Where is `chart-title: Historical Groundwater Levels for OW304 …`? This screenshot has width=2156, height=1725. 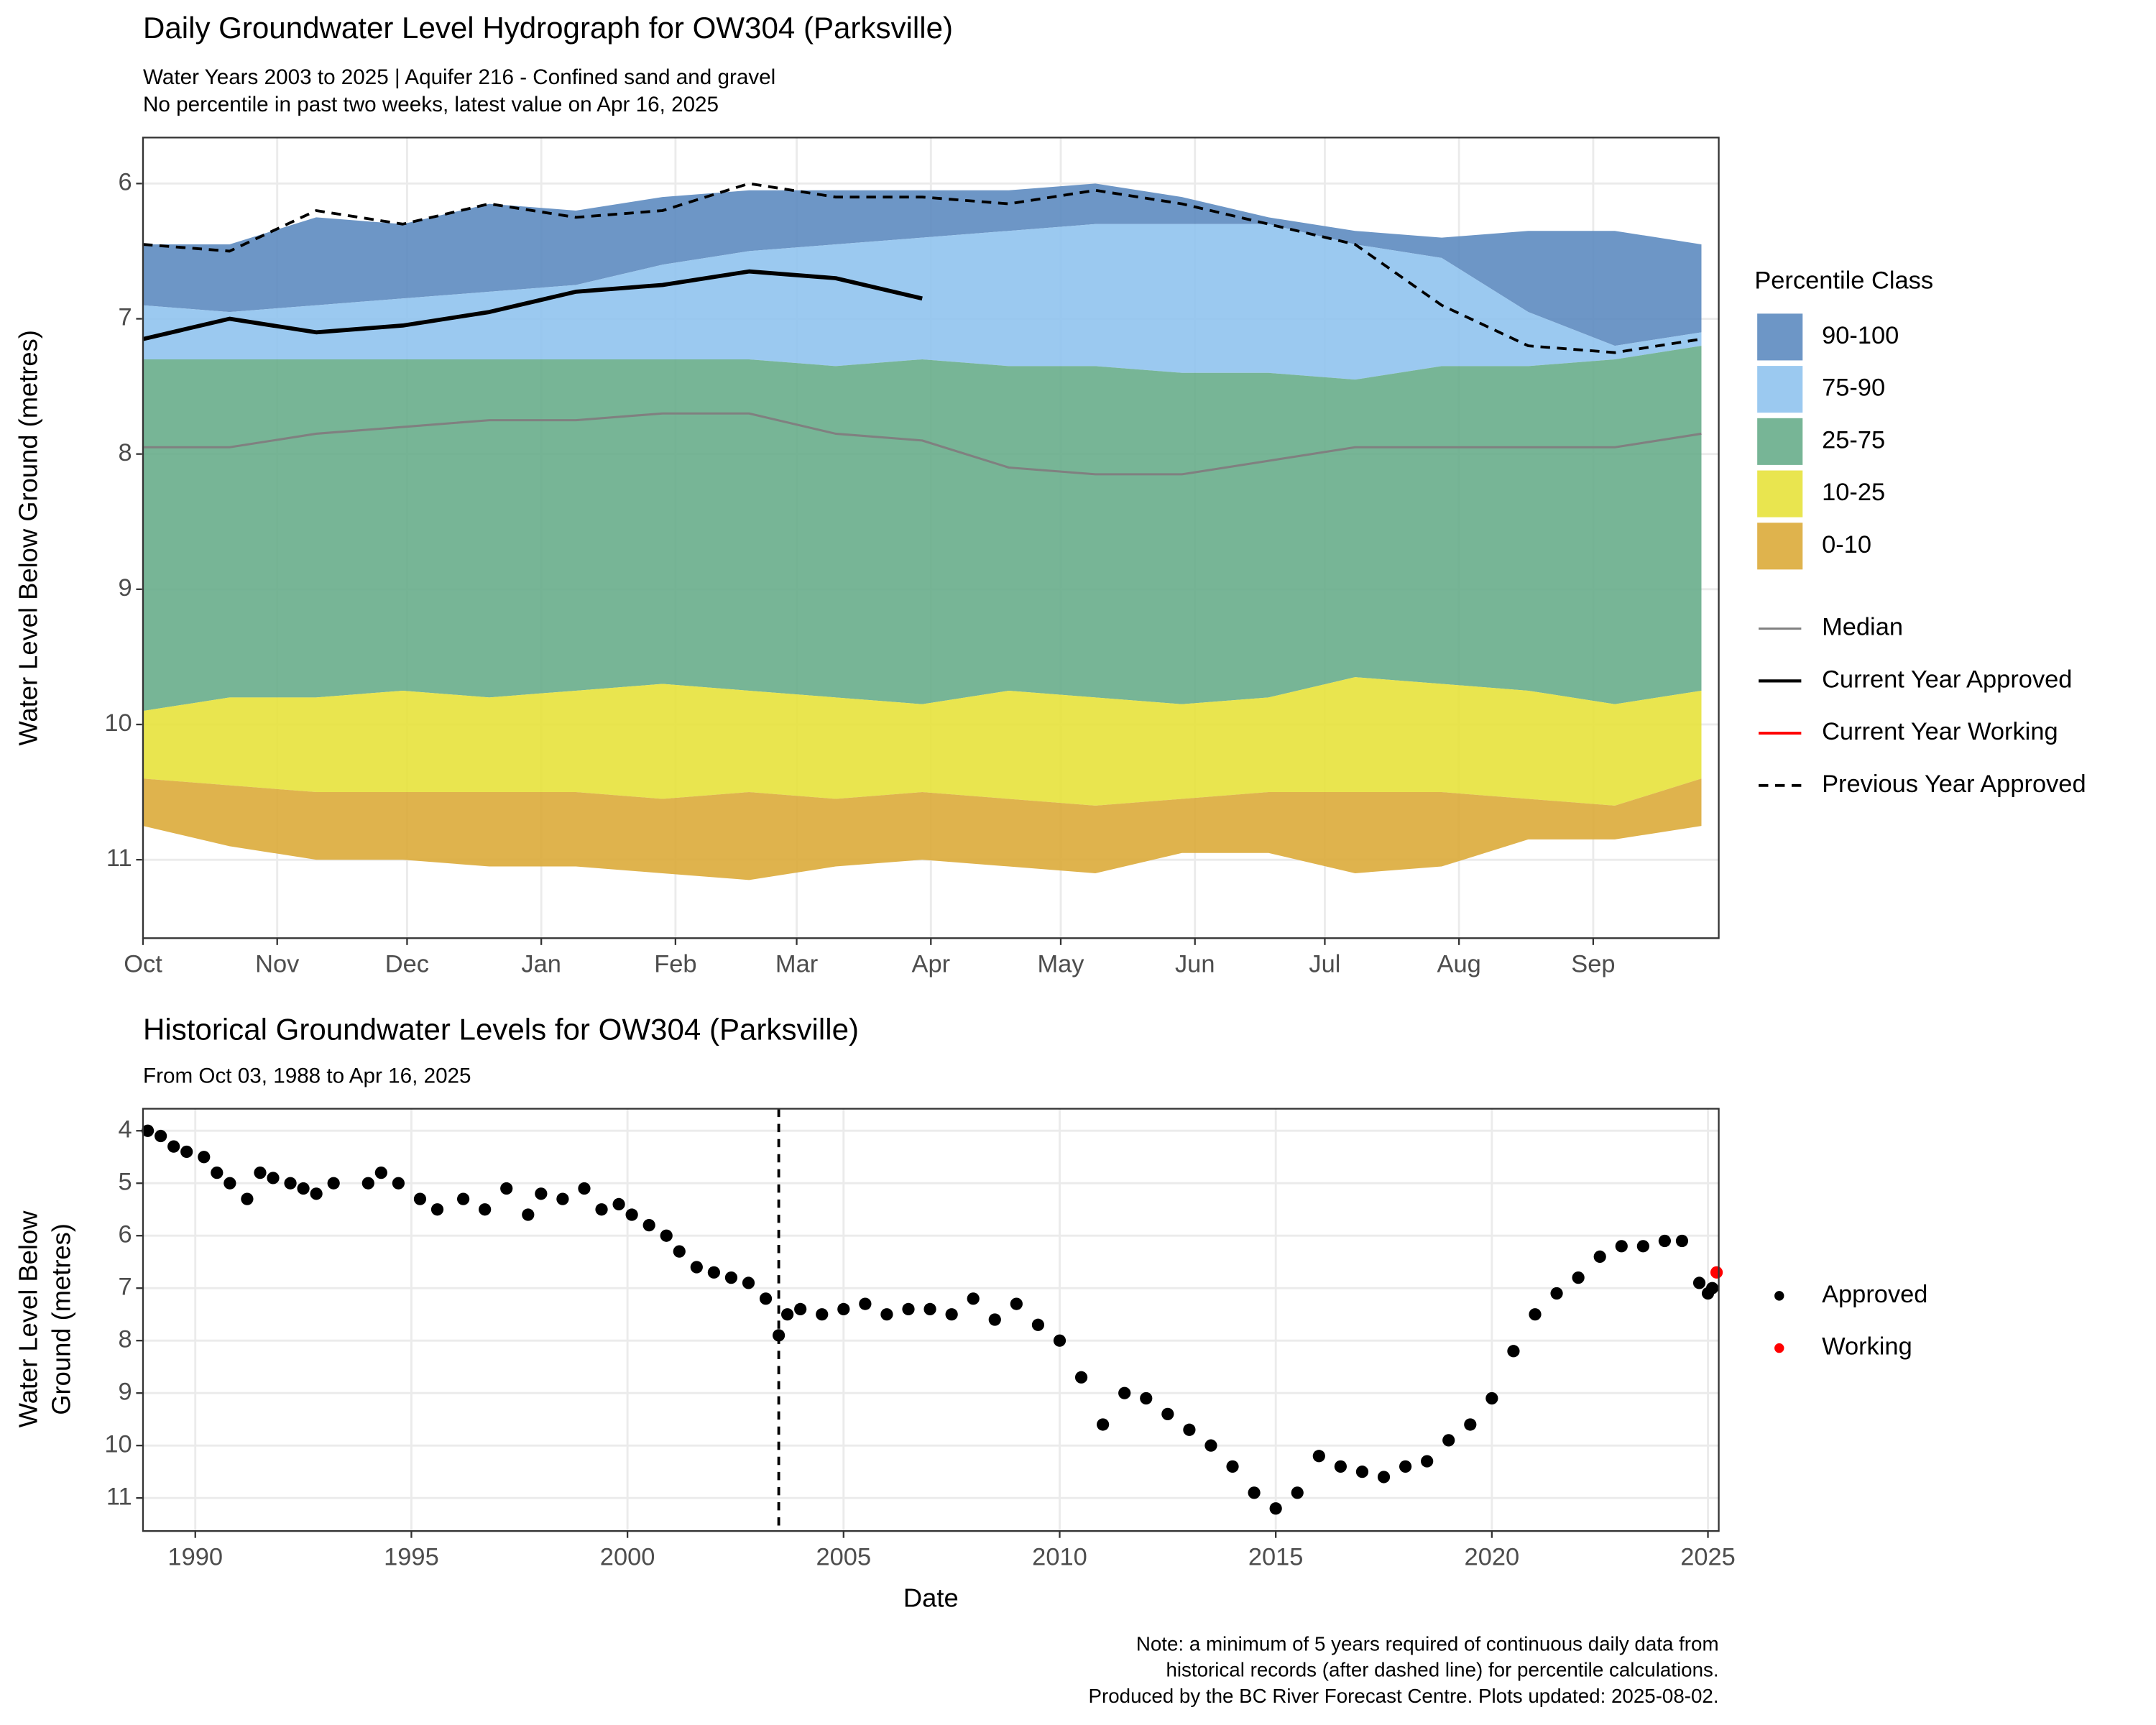 chart-title: Historical Groundwater Levels for OW304 … is located at coordinates (501, 1029).